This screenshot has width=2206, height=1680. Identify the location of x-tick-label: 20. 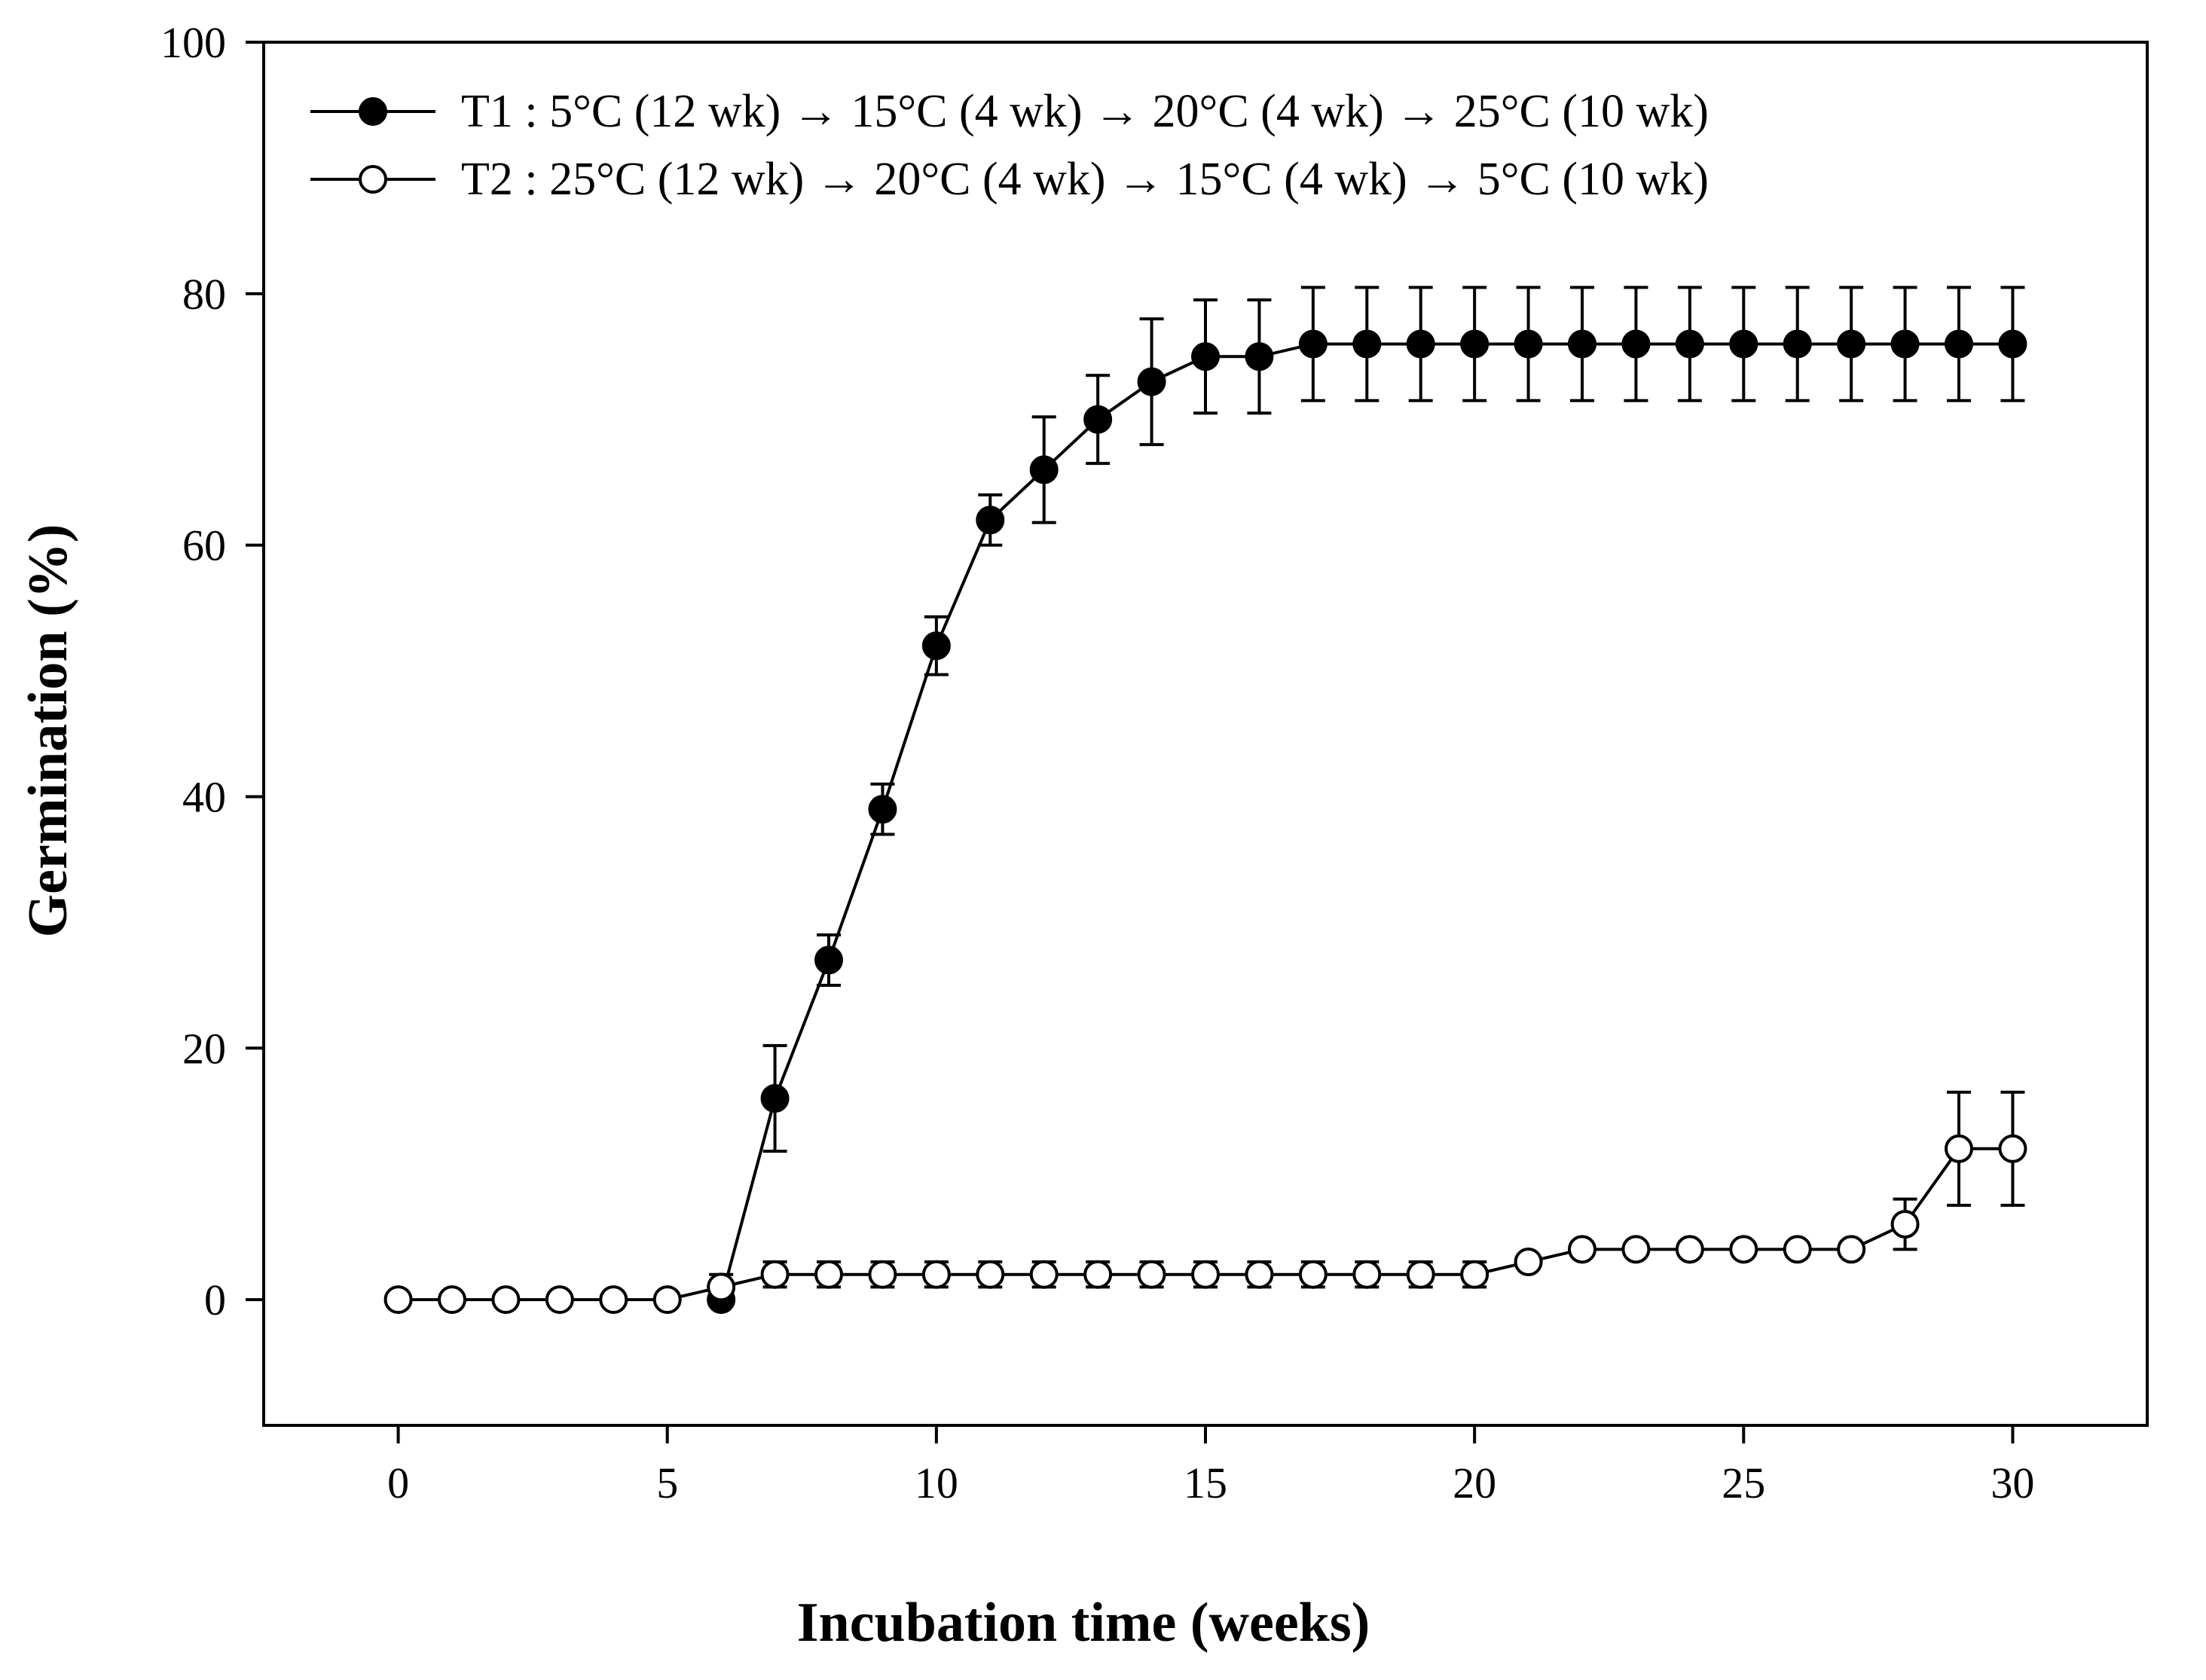
(1475, 1483).